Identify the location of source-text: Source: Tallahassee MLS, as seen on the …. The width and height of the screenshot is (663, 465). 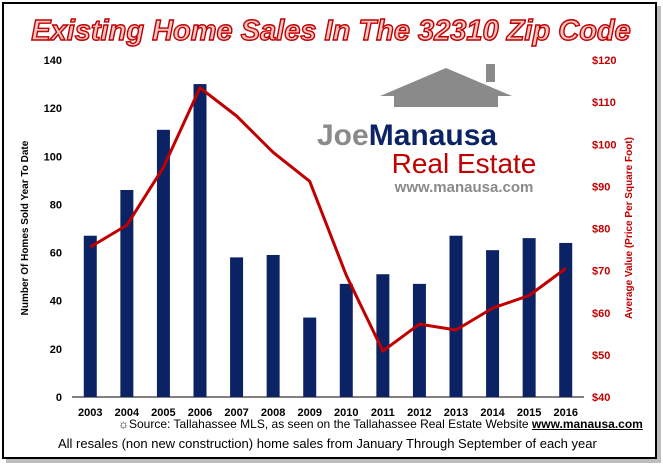
(329, 424).